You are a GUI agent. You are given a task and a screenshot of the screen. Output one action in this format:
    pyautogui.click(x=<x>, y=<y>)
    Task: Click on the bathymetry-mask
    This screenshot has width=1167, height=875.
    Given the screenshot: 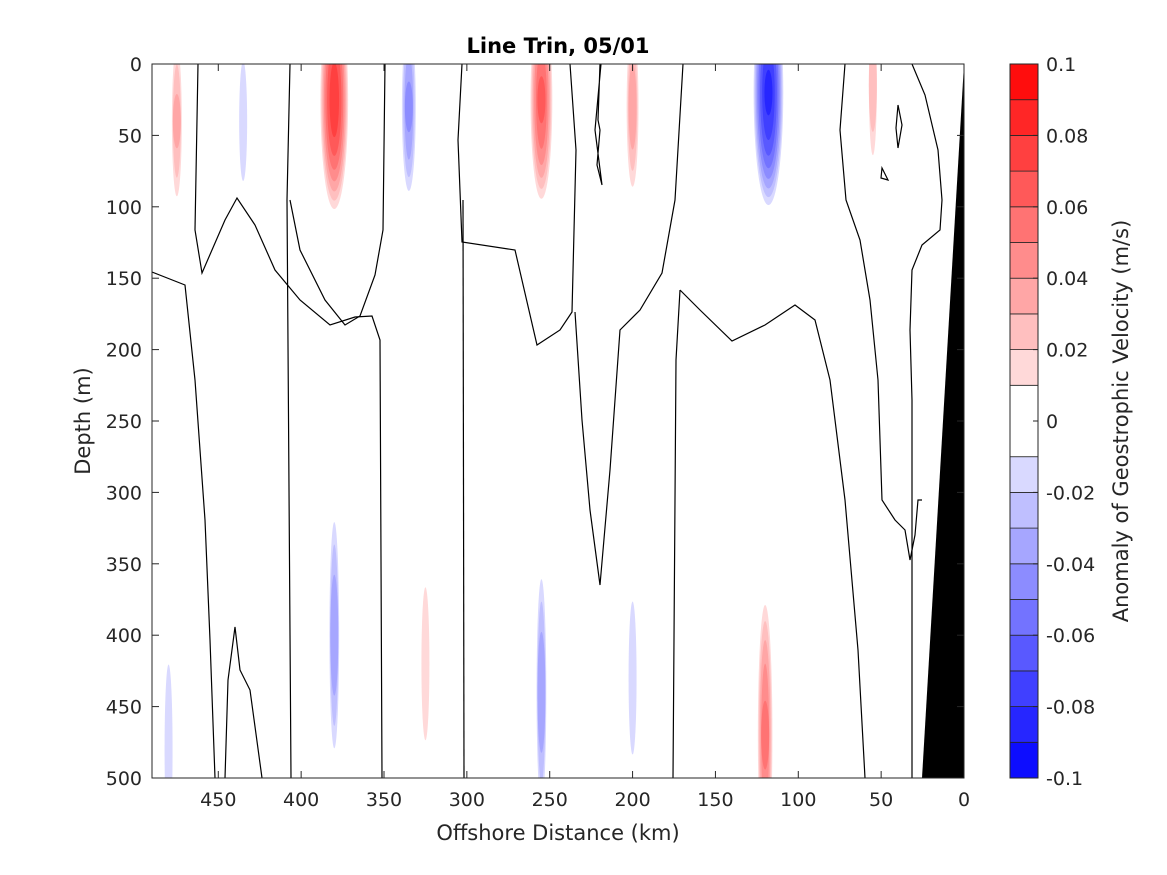 What is the action you would take?
    pyautogui.click(x=943, y=421)
    